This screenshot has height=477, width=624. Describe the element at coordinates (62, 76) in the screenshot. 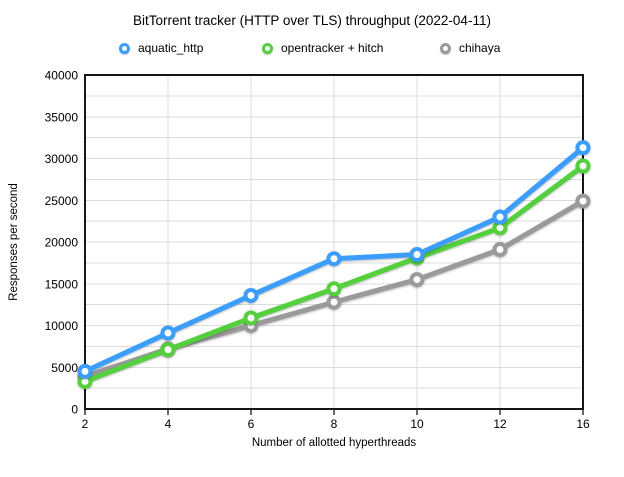

I see `y-tick-label: 40000` at that location.